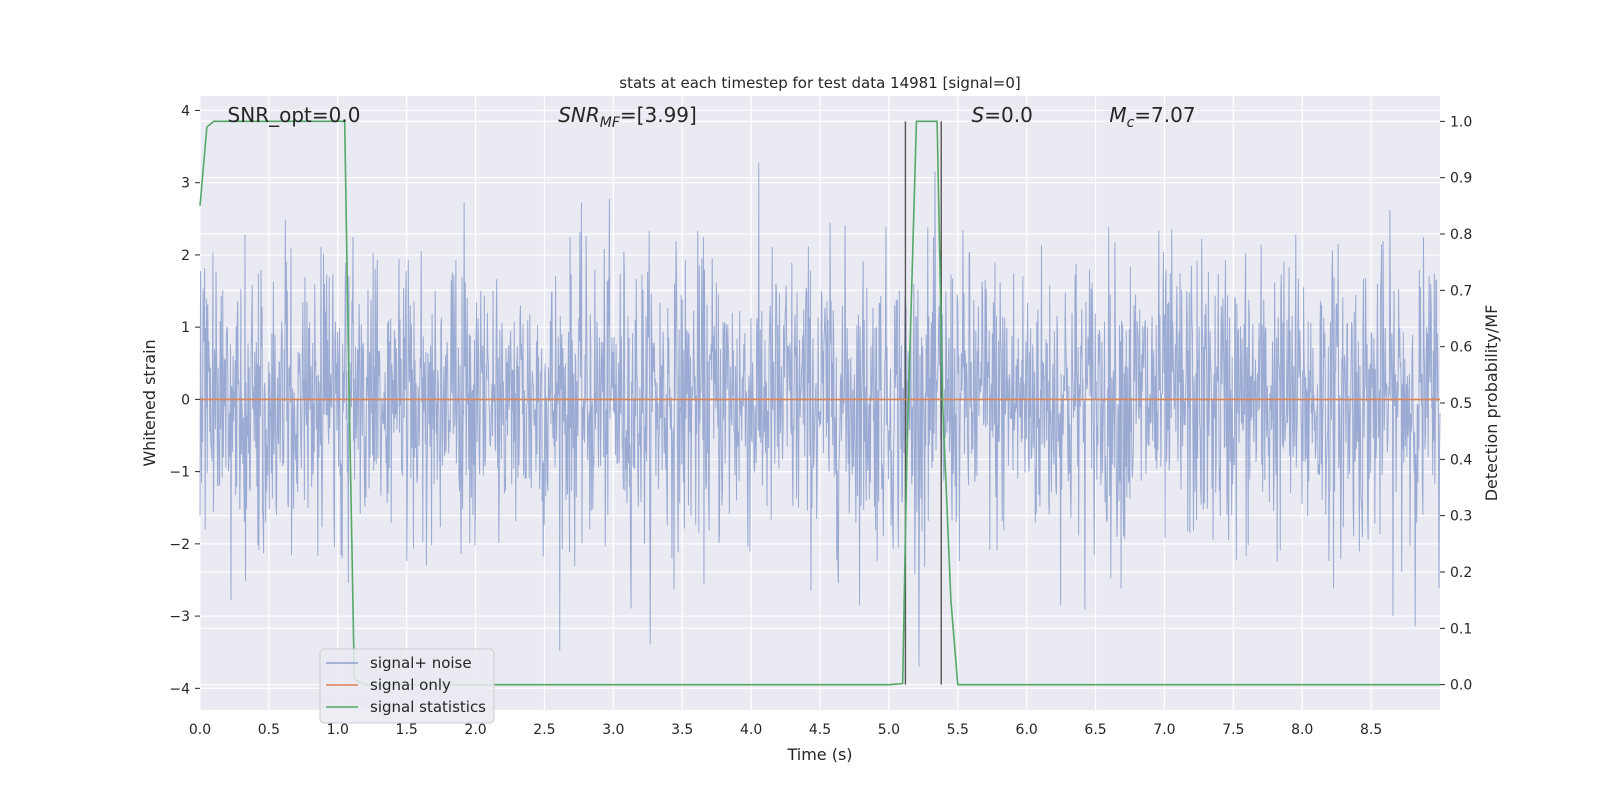 This screenshot has width=1600, height=800. Describe the element at coordinates (544, 730) in the screenshot. I see `x-tick-label: 2.5` at that location.